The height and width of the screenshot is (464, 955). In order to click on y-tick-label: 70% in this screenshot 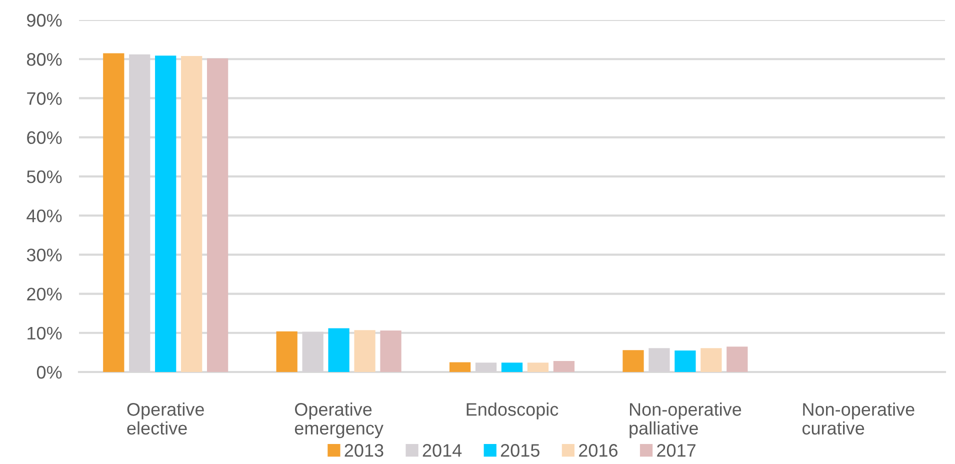, I will do `click(44, 98)`.